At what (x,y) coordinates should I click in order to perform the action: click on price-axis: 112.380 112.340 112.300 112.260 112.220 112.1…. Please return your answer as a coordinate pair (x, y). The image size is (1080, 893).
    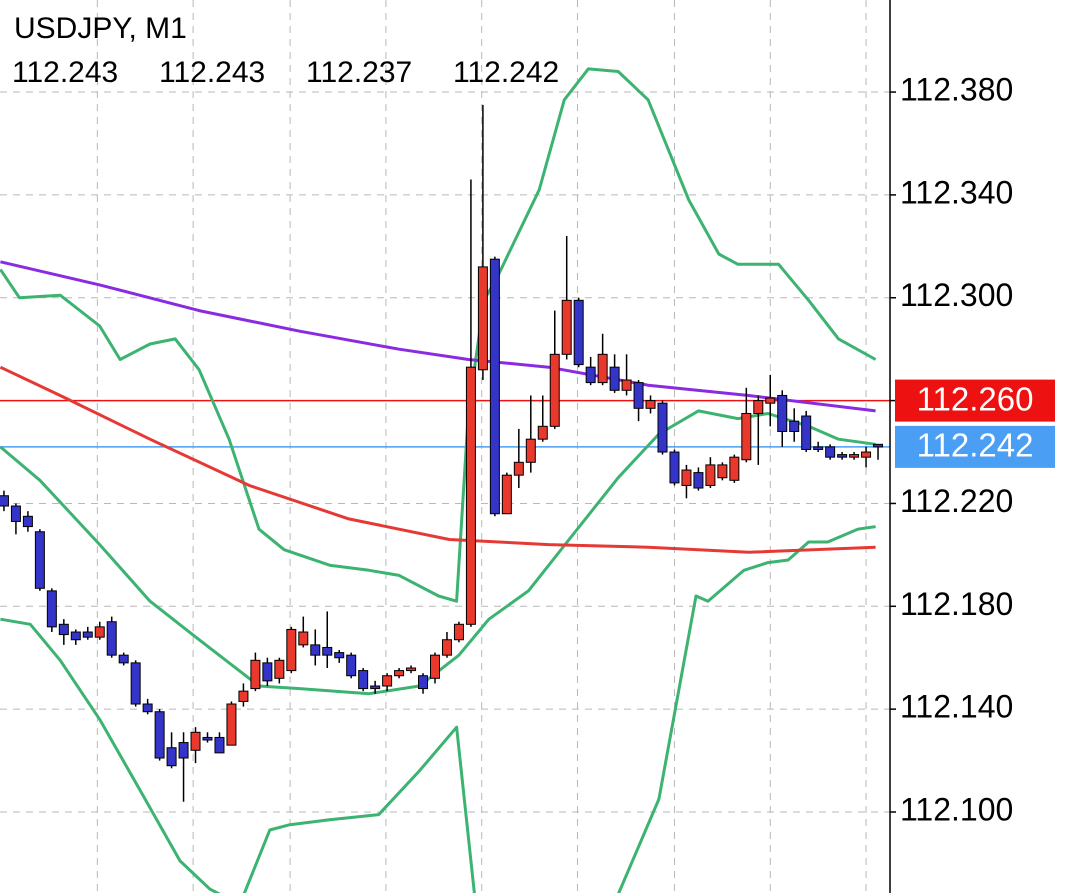
    Looking at the image, I should click on (972, 449).